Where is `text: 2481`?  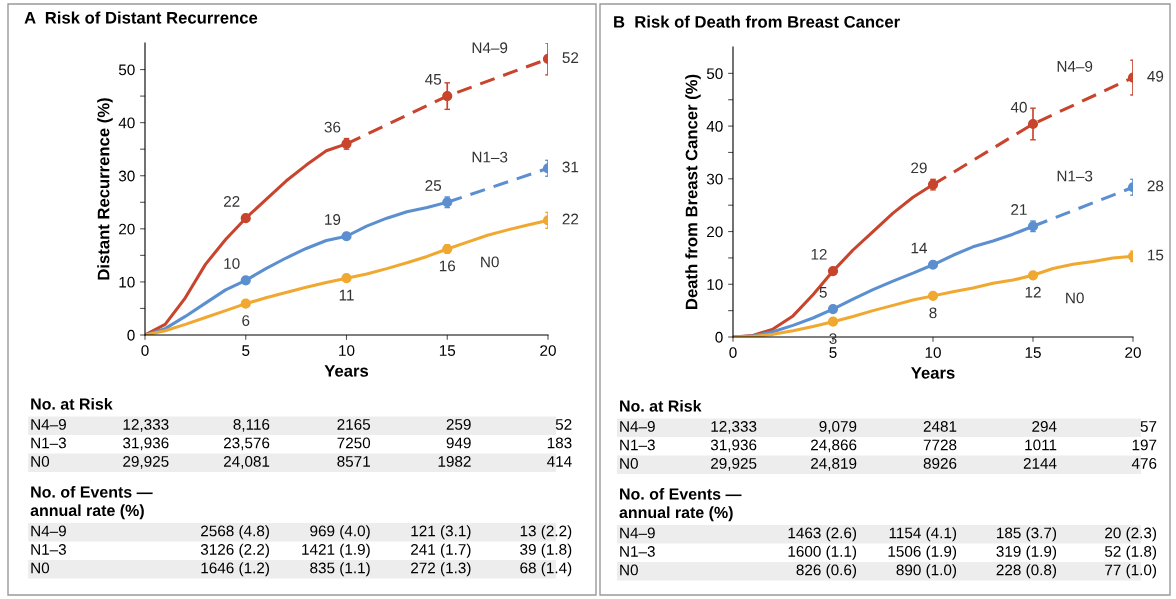 text: 2481 is located at coordinates (940, 426).